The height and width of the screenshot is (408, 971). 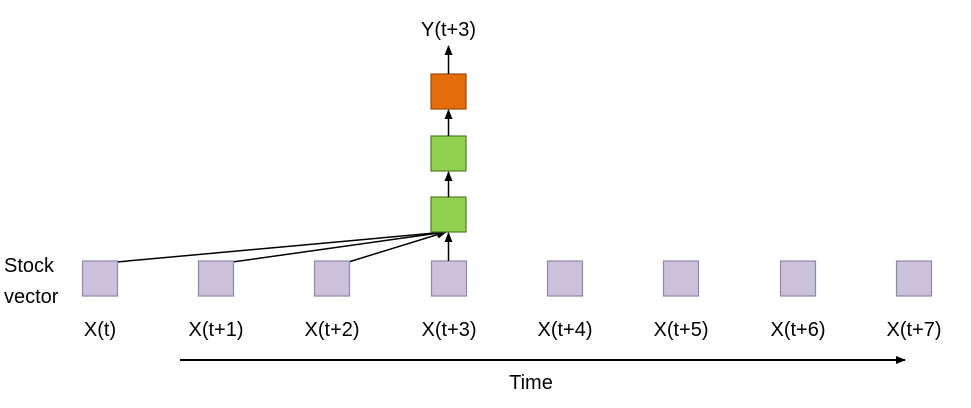 I want to click on output-node, so click(x=448, y=91).